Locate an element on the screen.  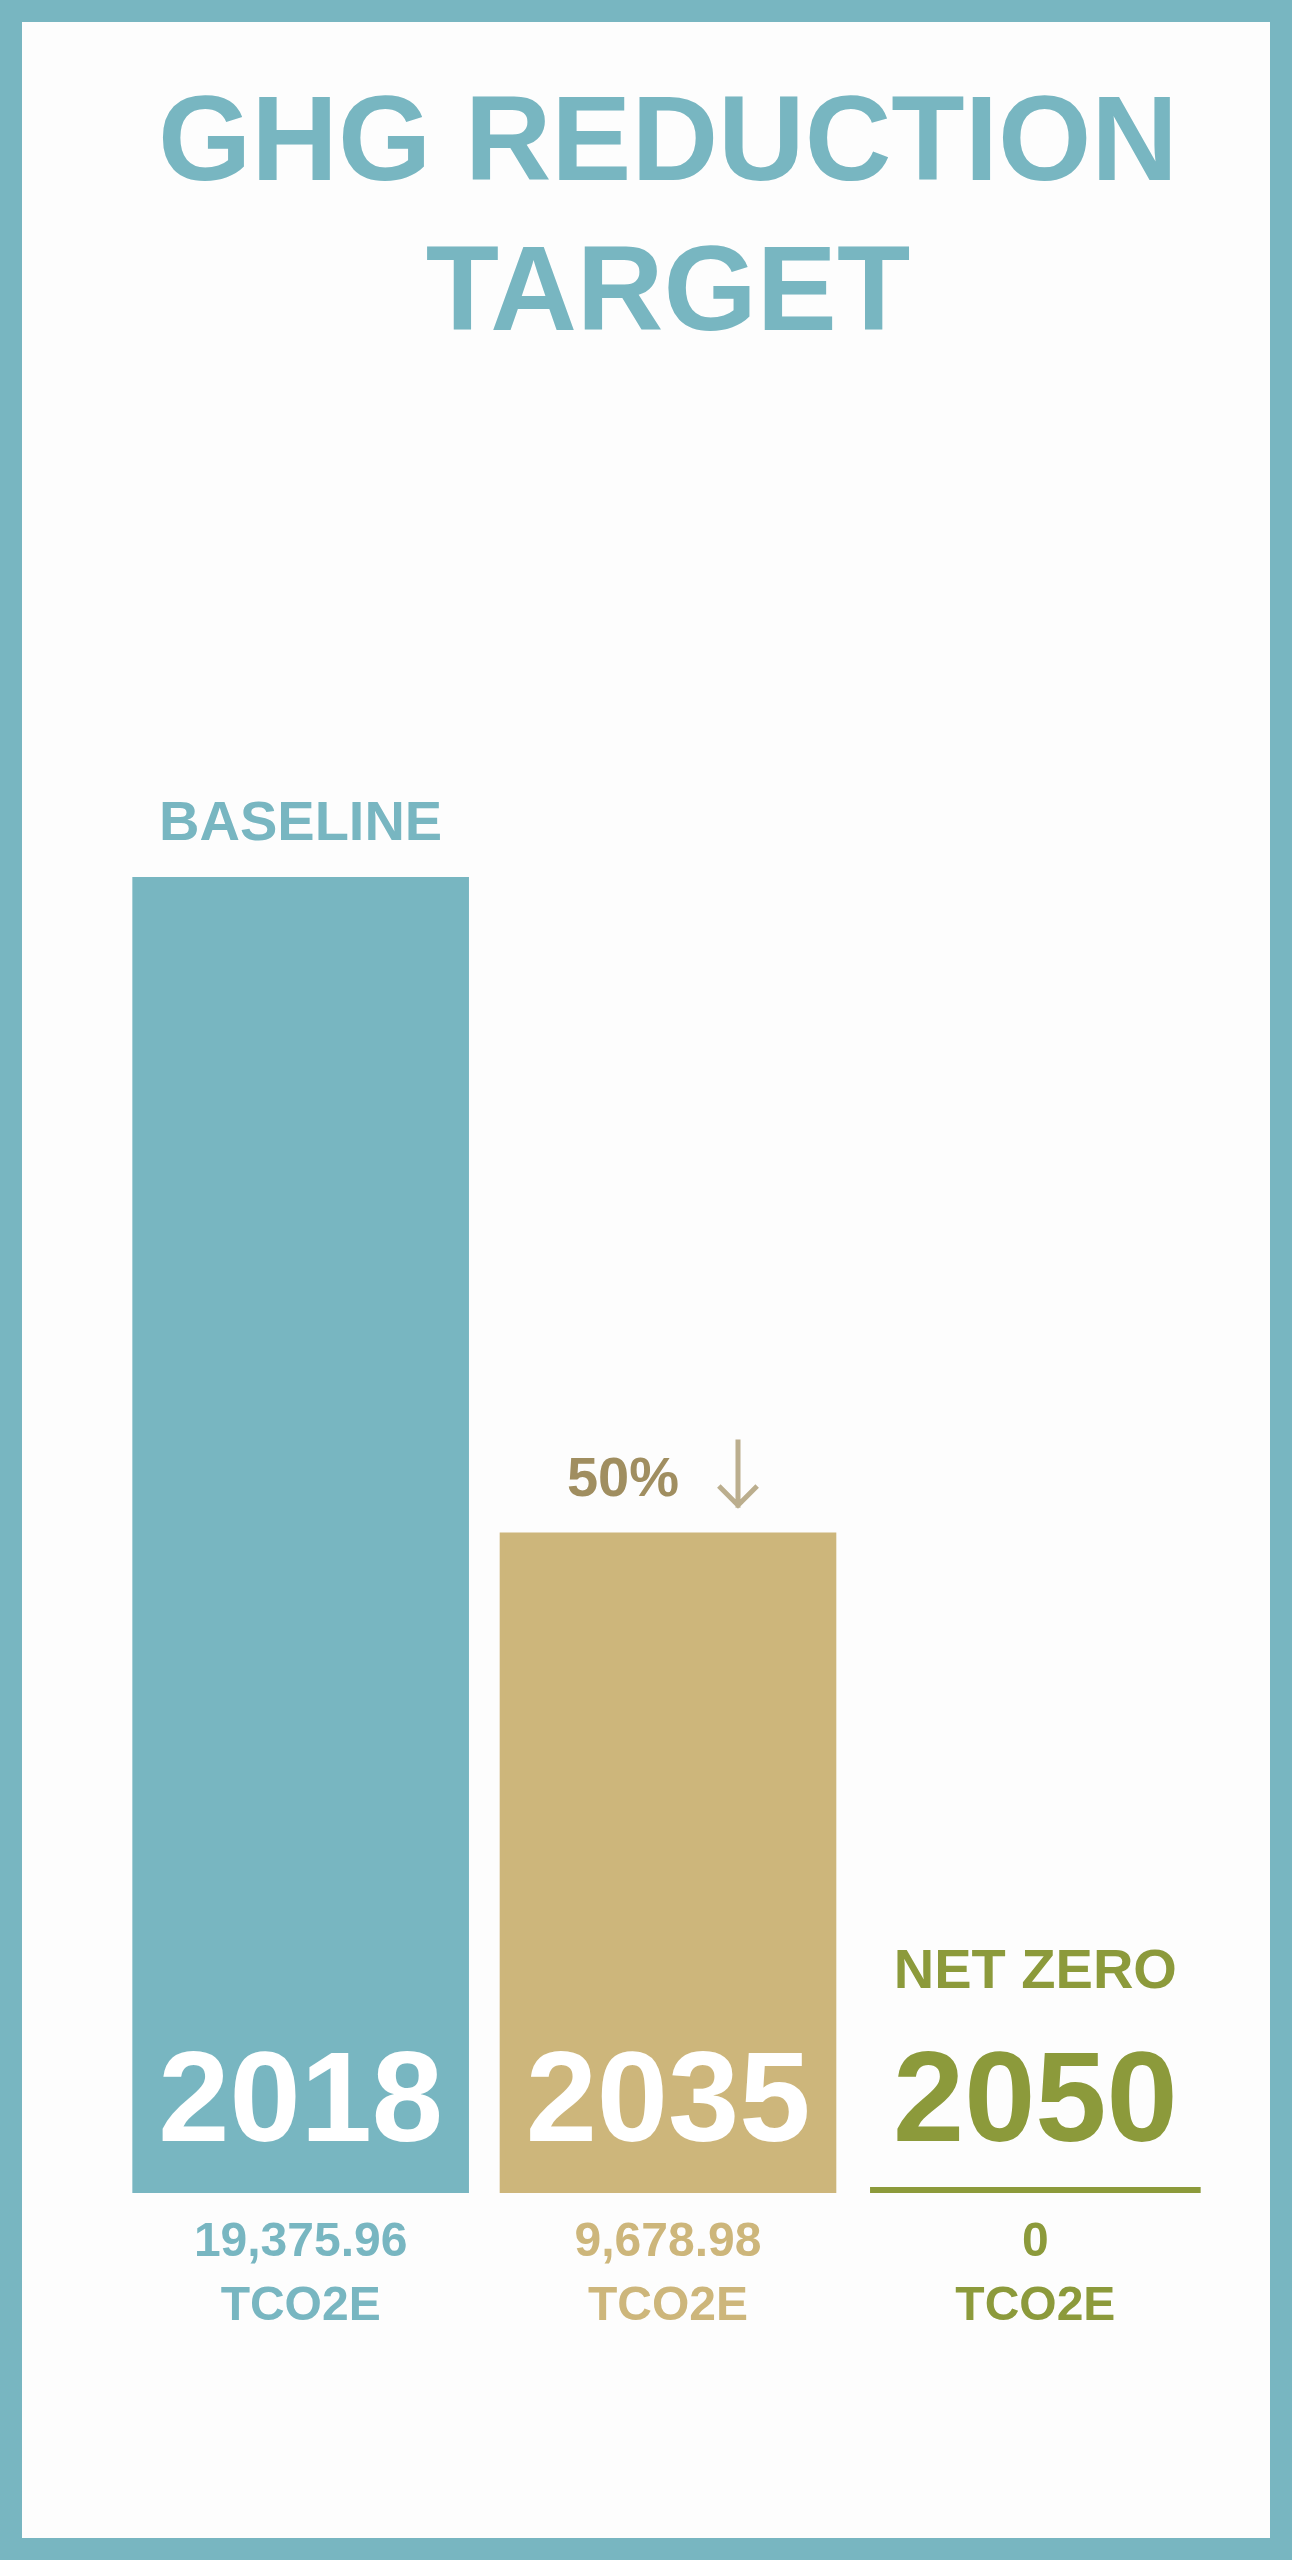
annotation: 50% is located at coordinates (623, 1476).